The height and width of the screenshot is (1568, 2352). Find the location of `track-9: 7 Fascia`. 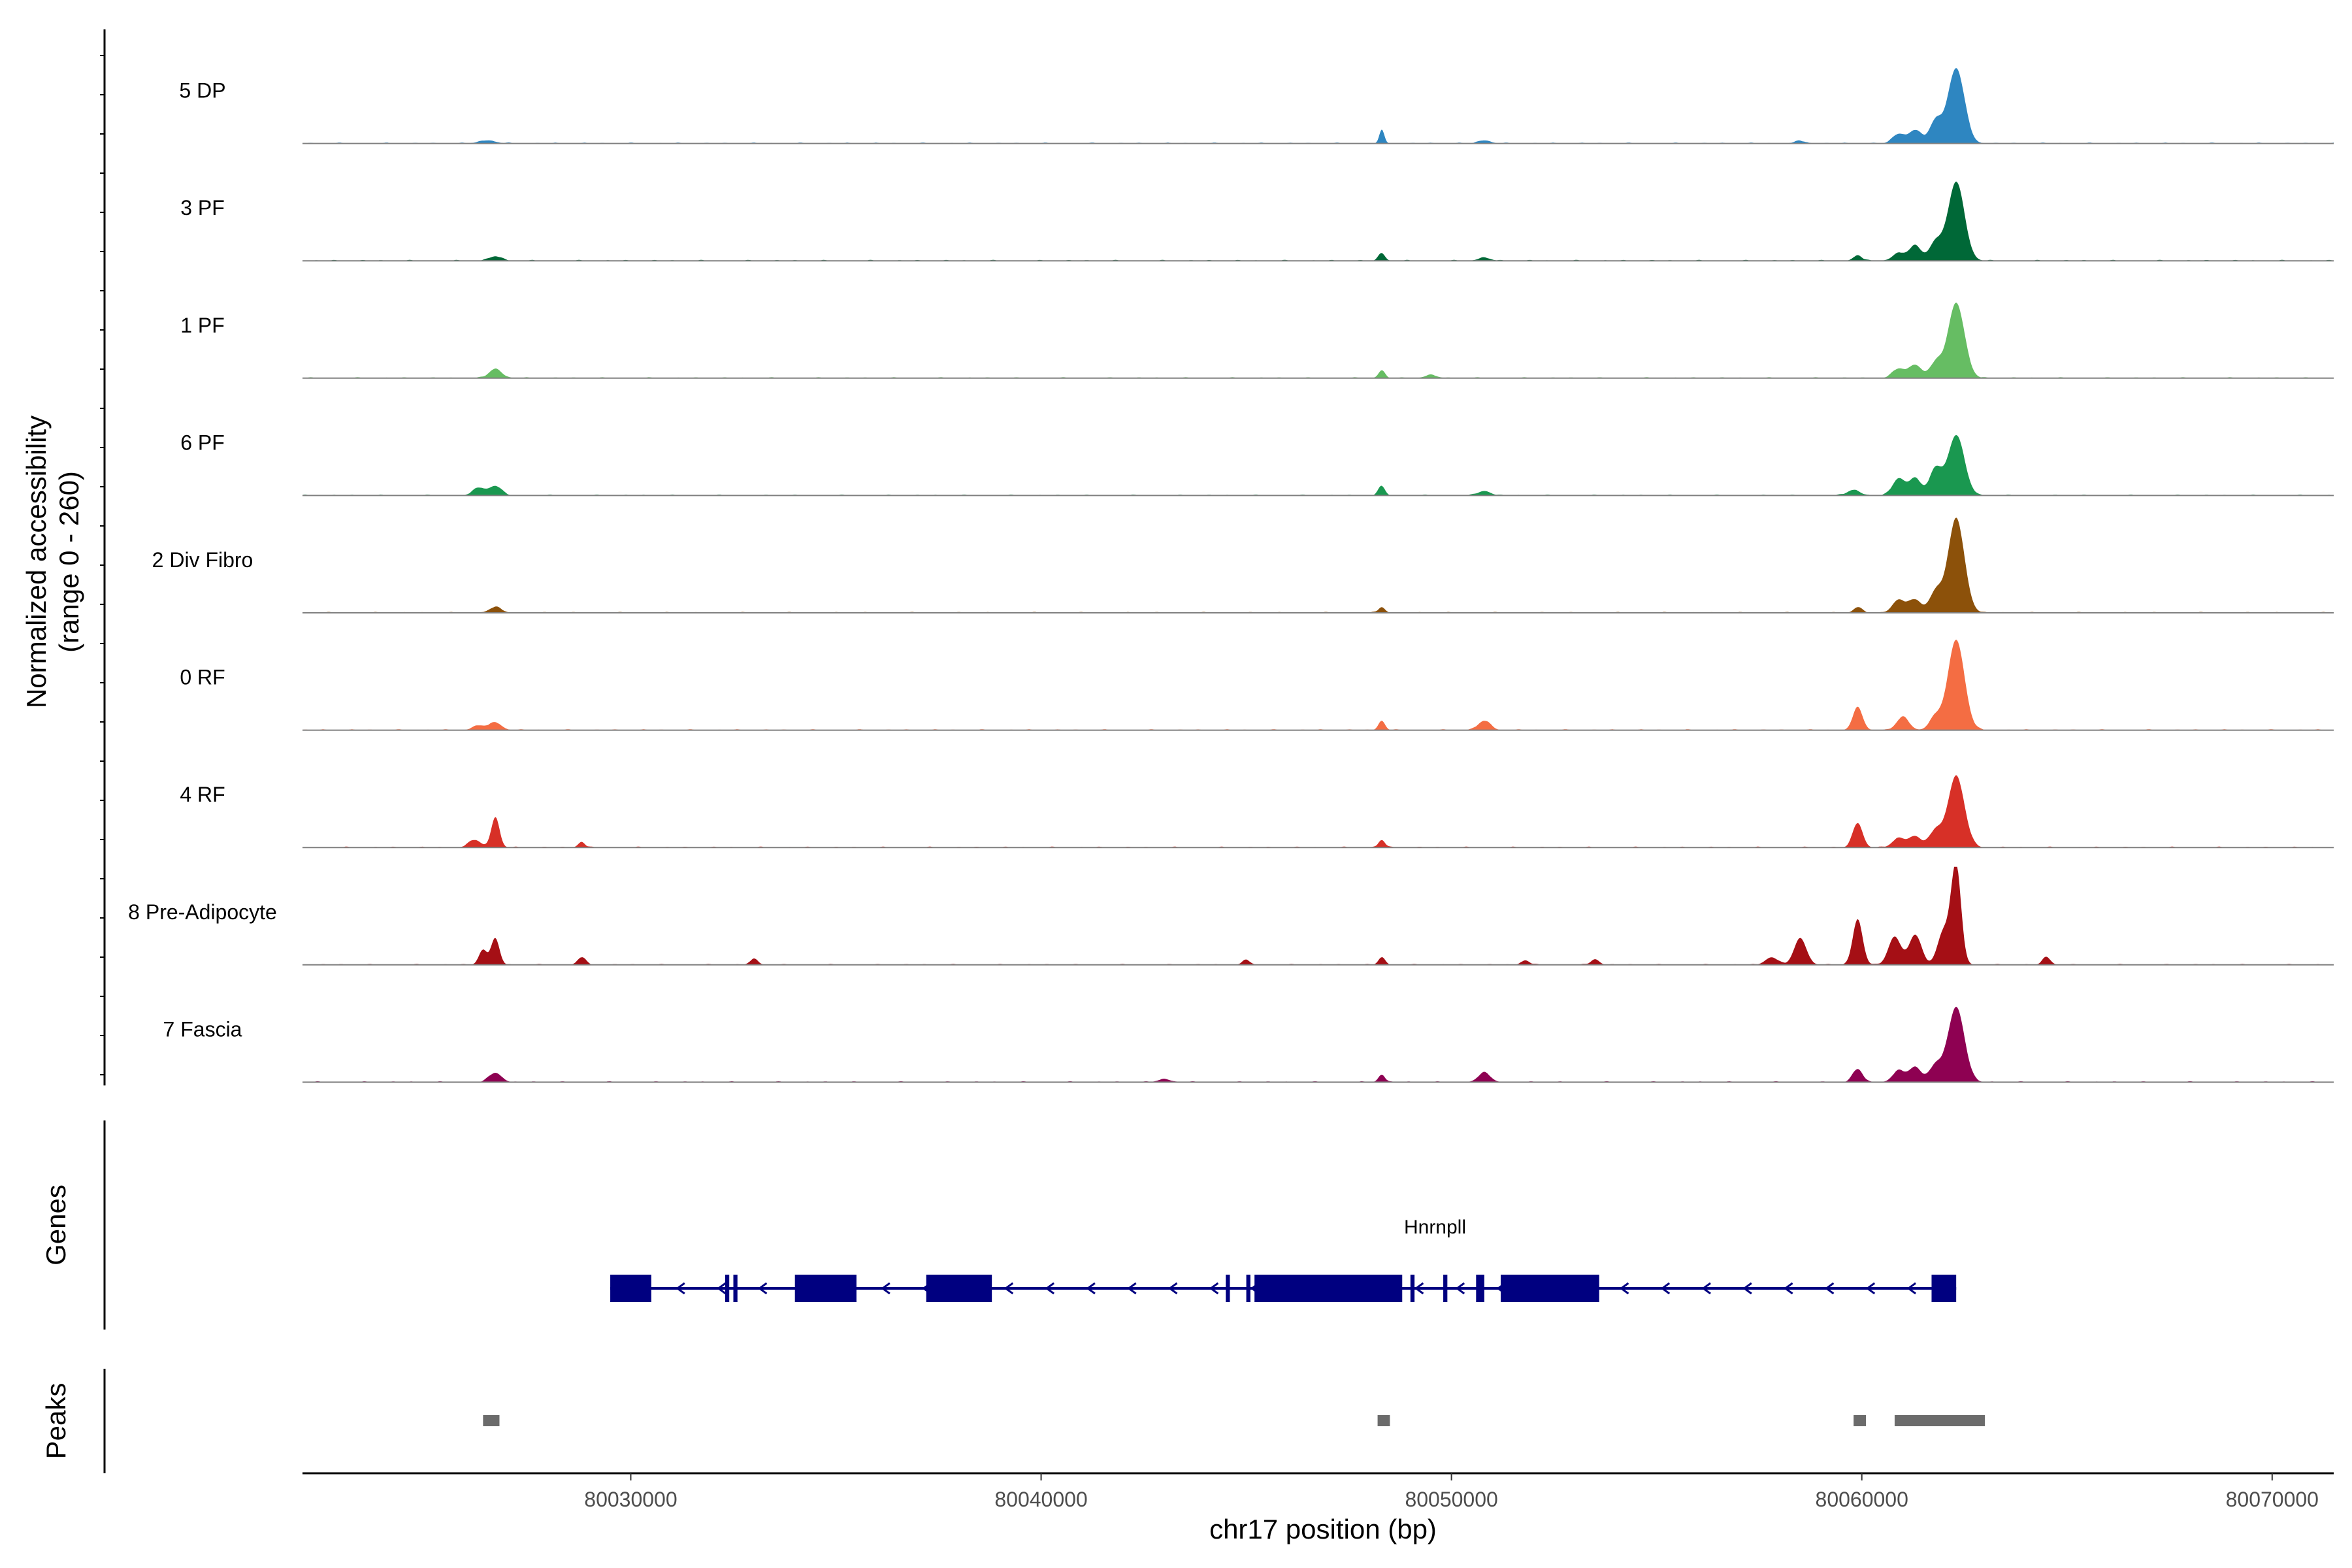

track-9: 7 Fascia is located at coordinates (1248, 1044).